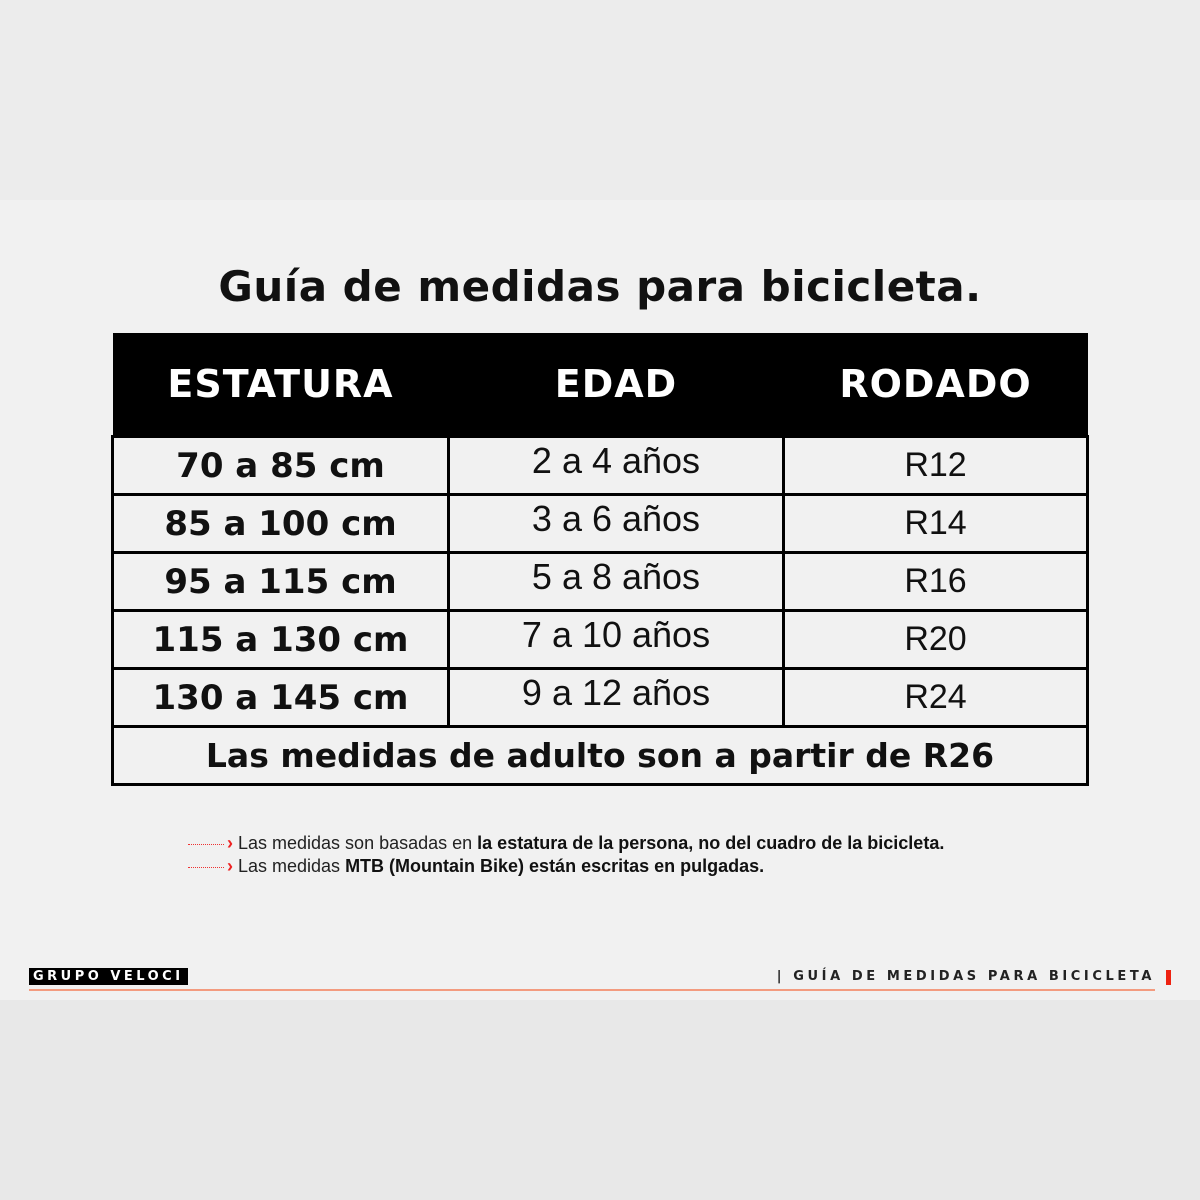 The image size is (1200, 1200). I want to click on header-edad: EDAD, so click(616, 385).